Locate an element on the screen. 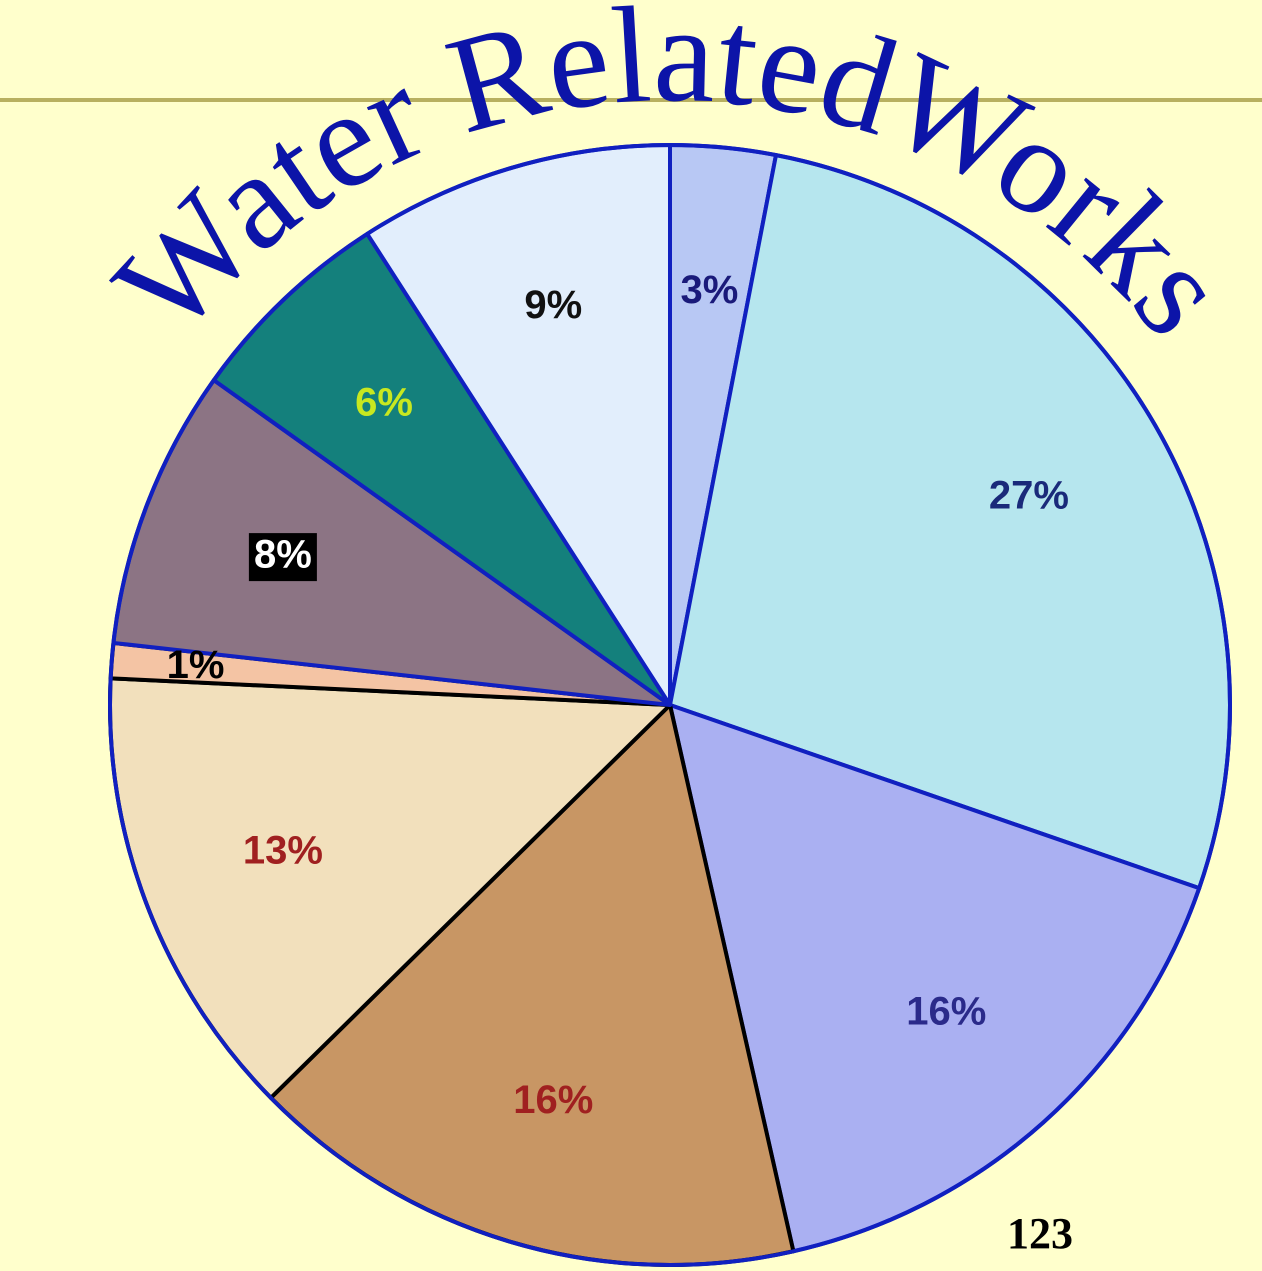  data-label: 1% is located at coordinates (196, 665).